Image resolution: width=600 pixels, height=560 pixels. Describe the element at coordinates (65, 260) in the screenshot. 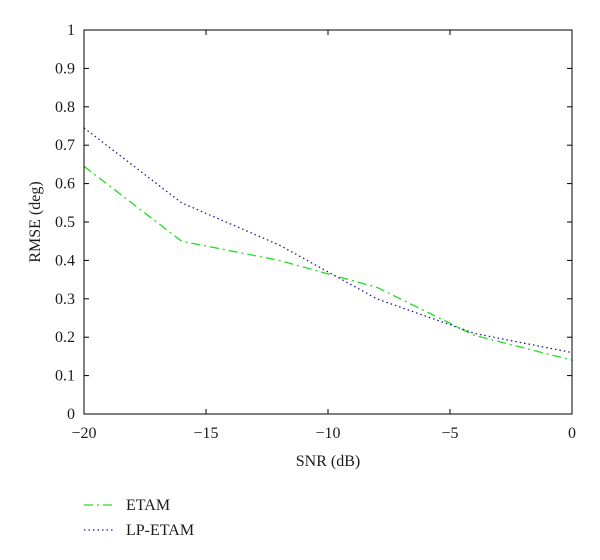

I see `y-tick-label: 0.4` at that location.